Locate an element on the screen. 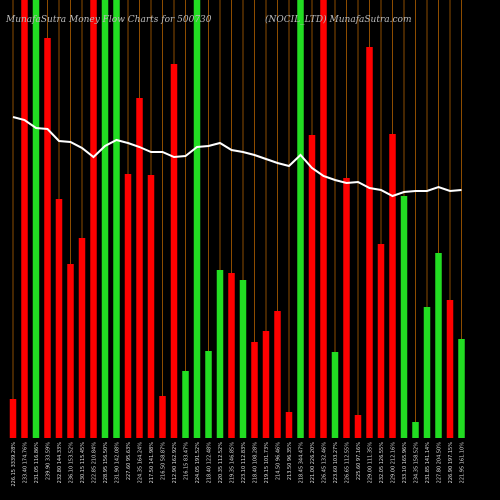 The width and height of the screenshot is (500, 500). x-tick-label: 218.45 344.47% is located at coordinates (302, 463).